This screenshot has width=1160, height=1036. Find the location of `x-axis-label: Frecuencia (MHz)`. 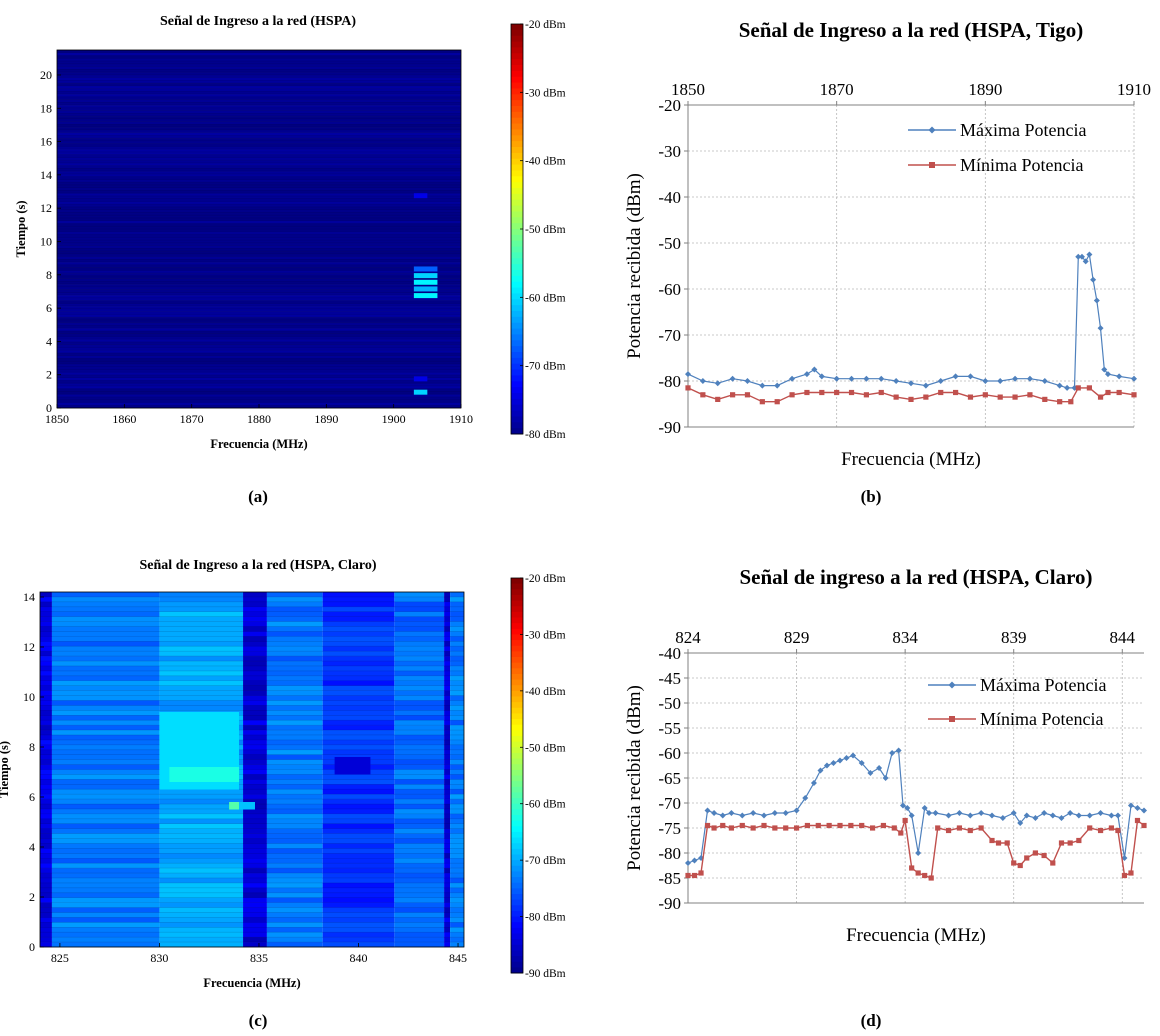

x-axis-label: Frecuencia (MHz) is located at coordinates (258, 444).